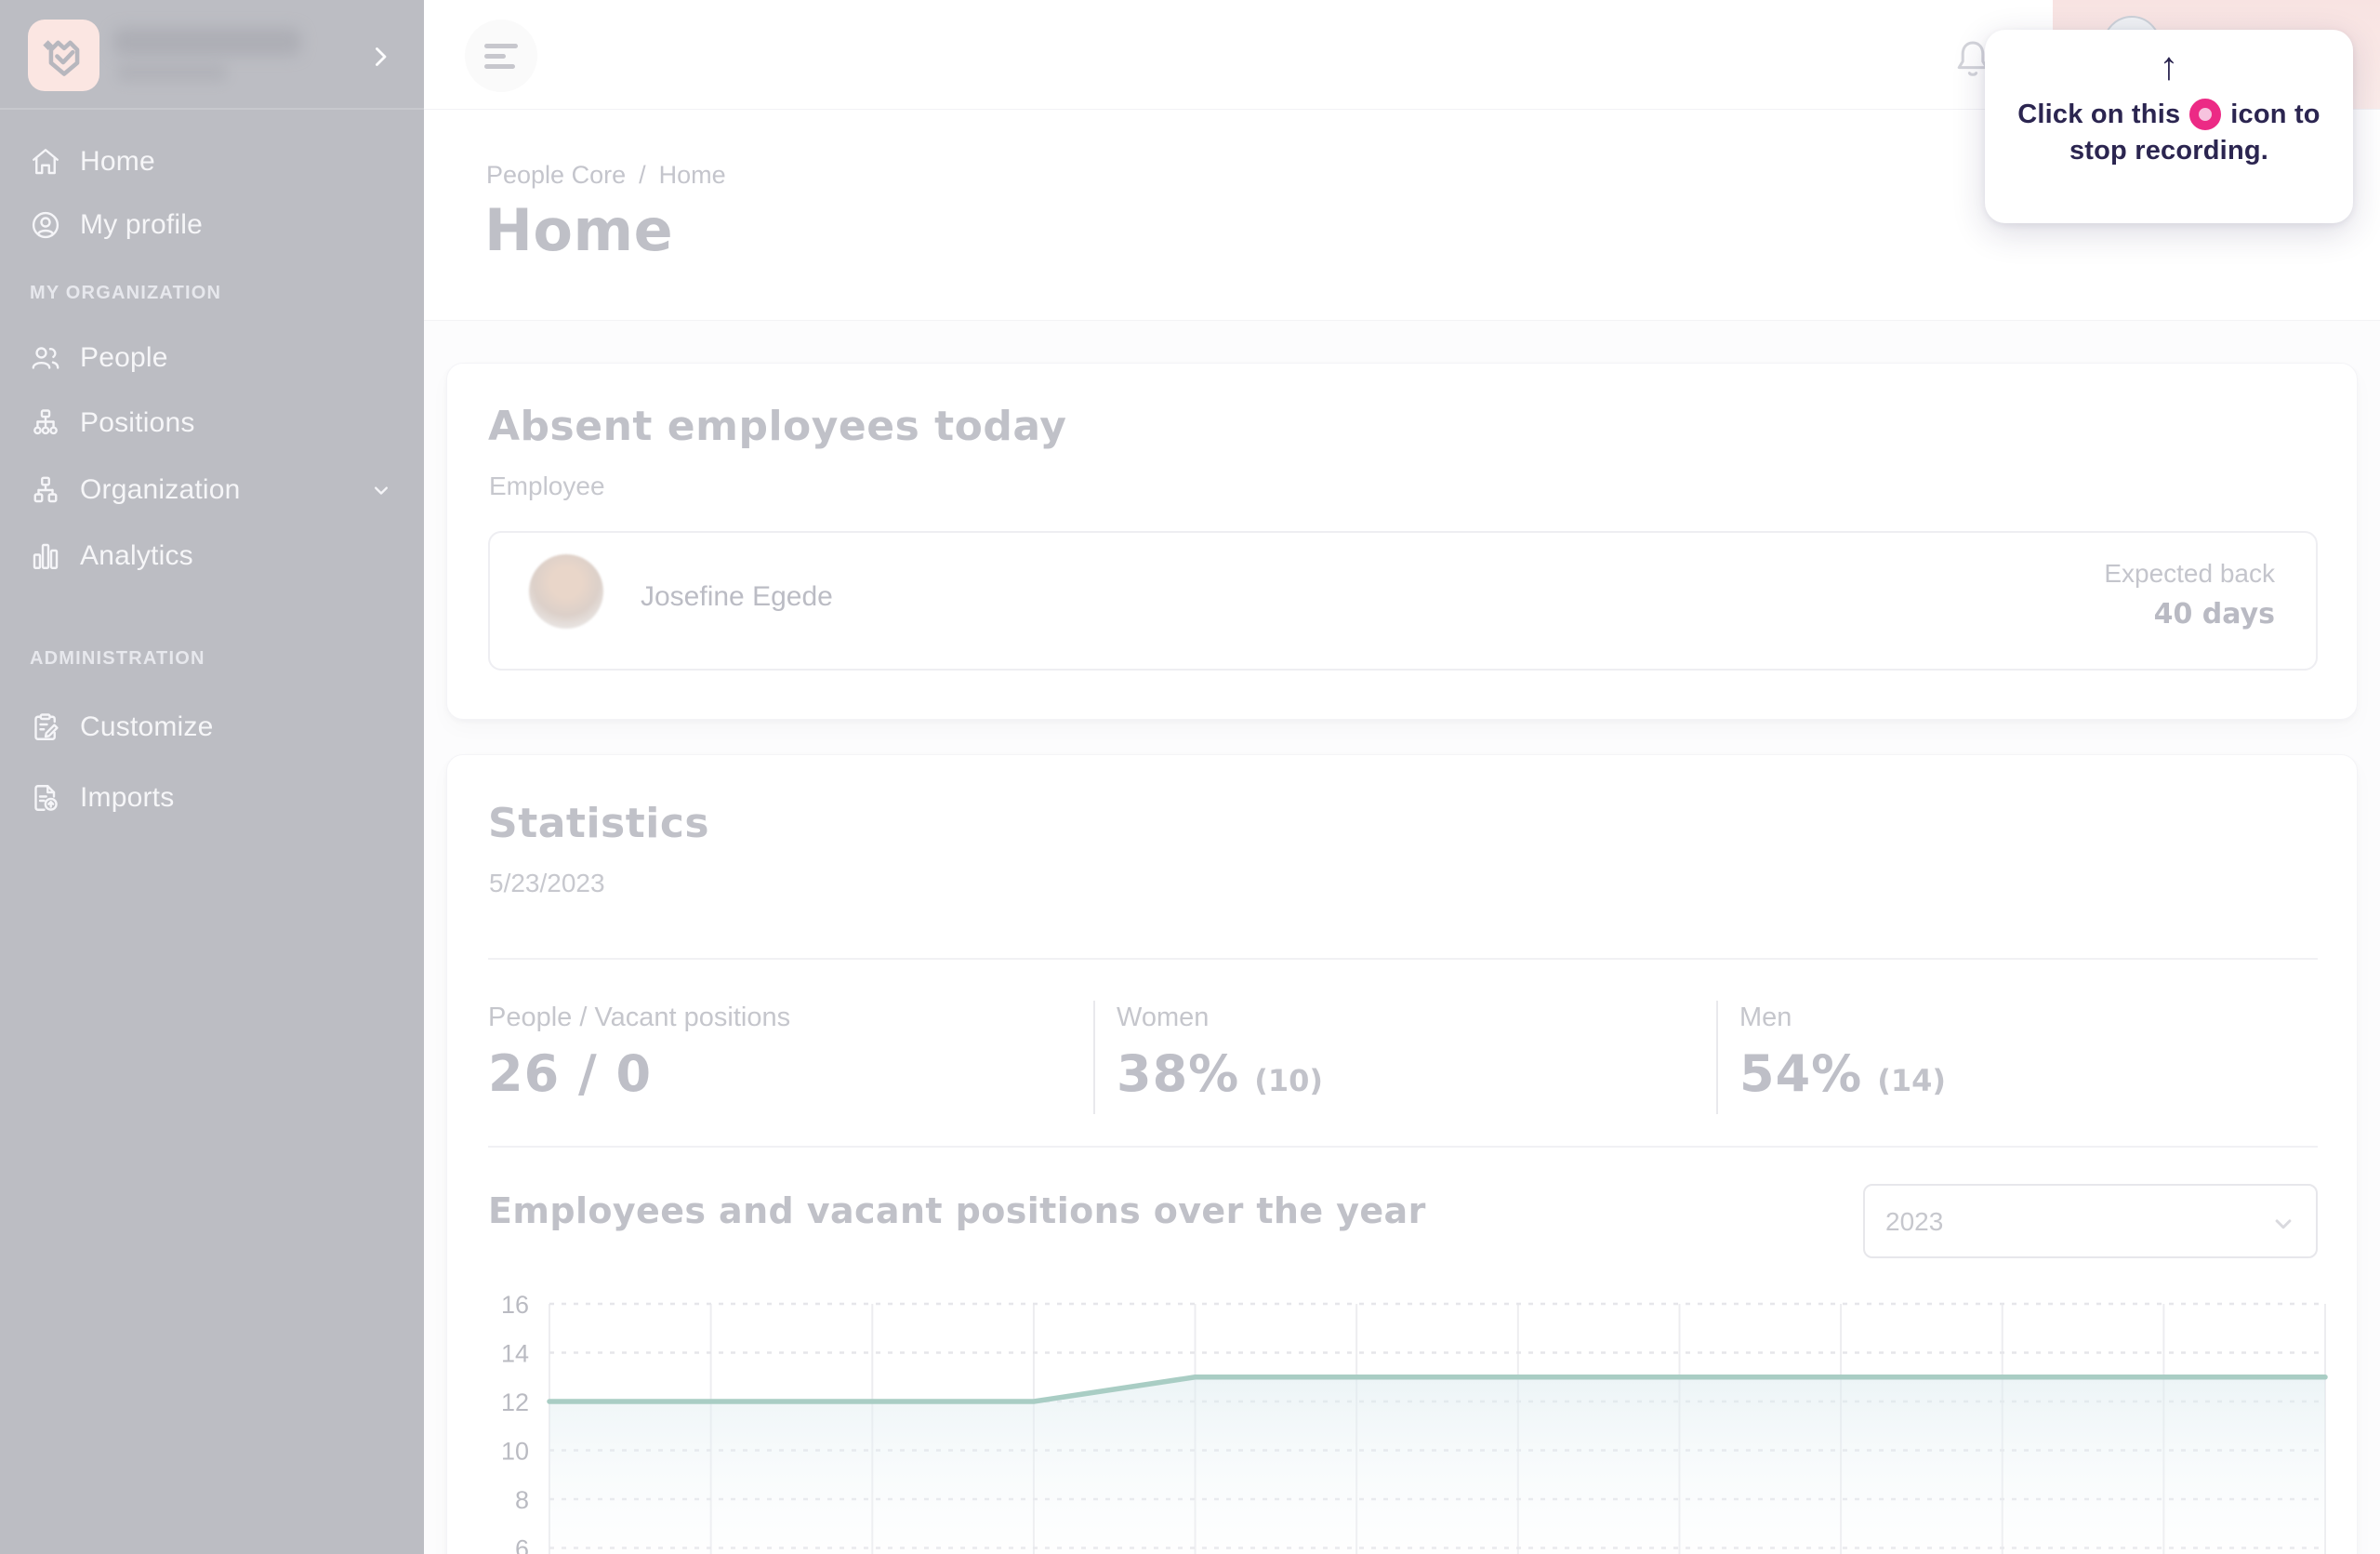  I want to click on expected-back-label: Expected back, so click(2189, 573).